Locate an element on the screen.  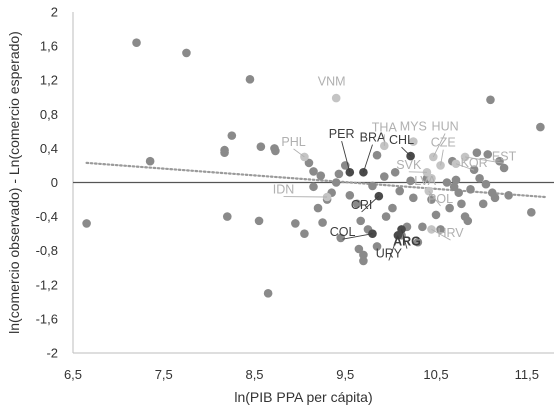
point-label: POL is located at coordinates (440, 199).